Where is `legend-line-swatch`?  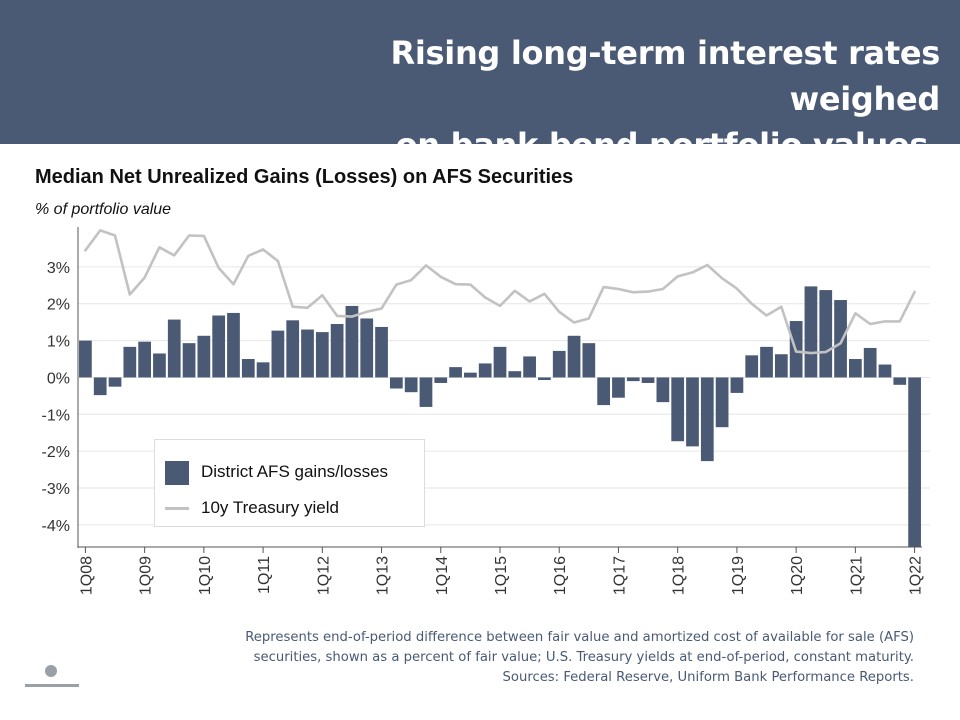
legend-line-swatch is located at coordinates (177, 508).